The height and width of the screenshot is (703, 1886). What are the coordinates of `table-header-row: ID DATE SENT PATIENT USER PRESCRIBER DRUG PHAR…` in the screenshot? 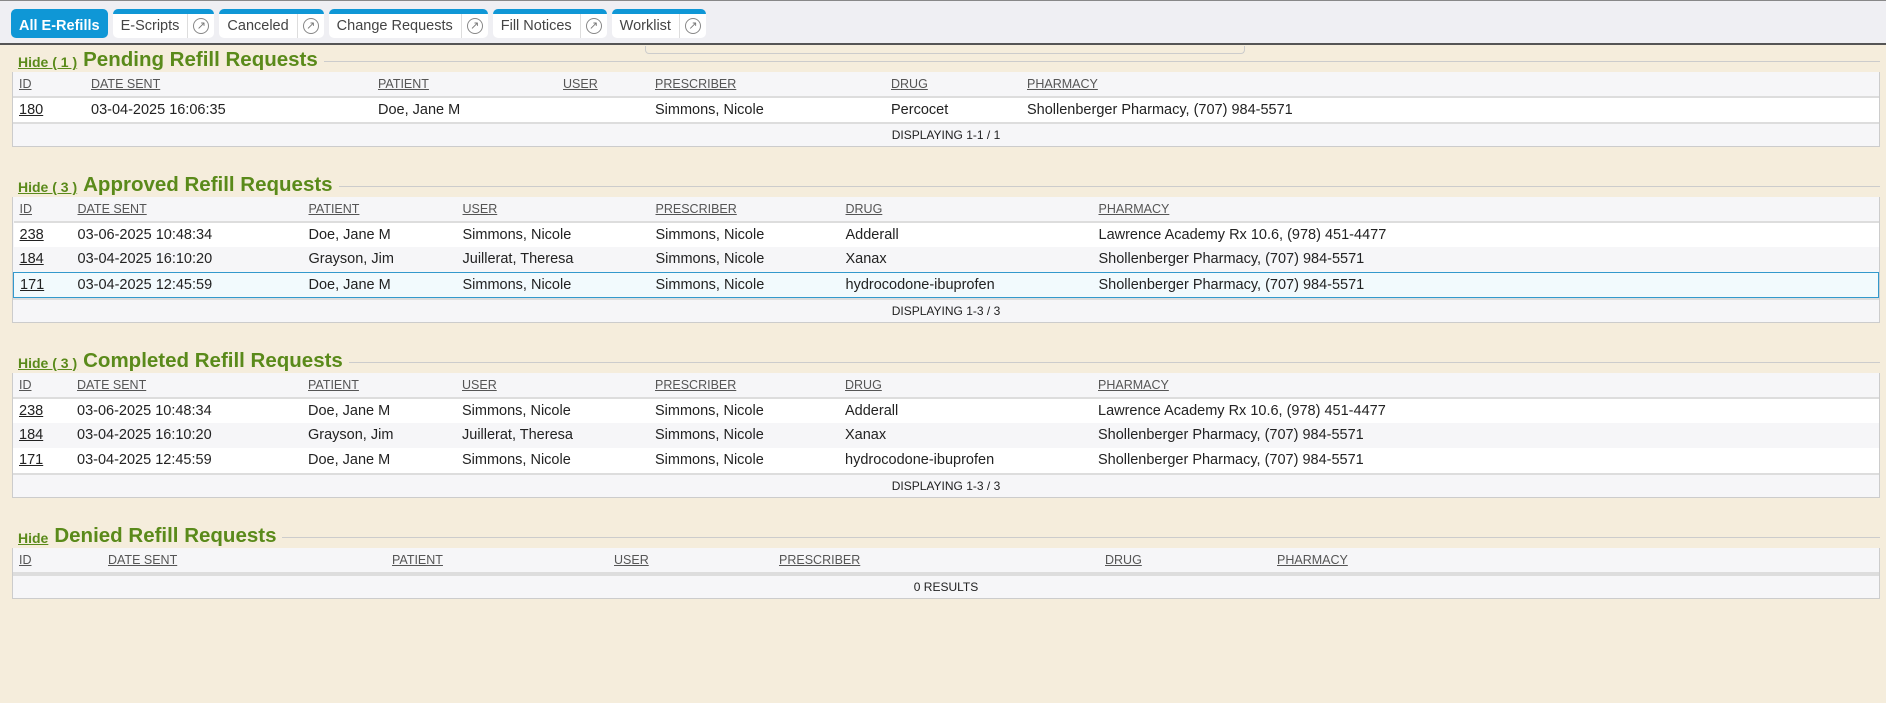 It's located at (946, 385).